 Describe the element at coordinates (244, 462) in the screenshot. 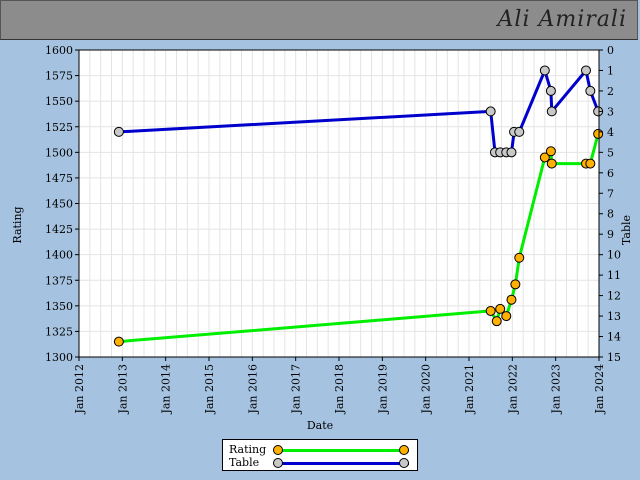

I see `legend-label: Table` at that location.